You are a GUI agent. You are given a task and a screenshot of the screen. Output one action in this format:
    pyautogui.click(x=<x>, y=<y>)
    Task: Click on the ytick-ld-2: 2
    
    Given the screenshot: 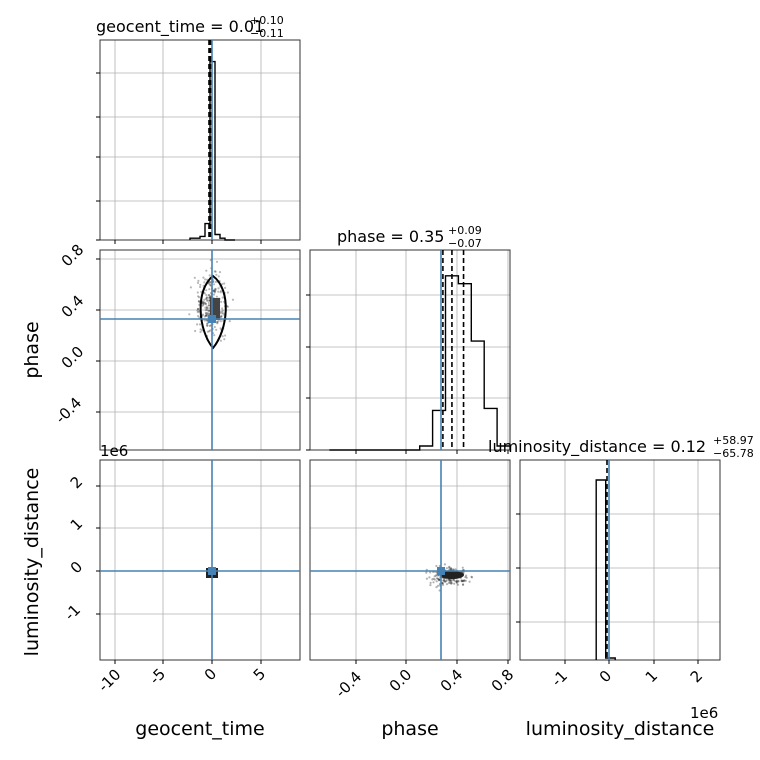 What is the action you would take?
    pyautogui.click(x=76, y=482)
    